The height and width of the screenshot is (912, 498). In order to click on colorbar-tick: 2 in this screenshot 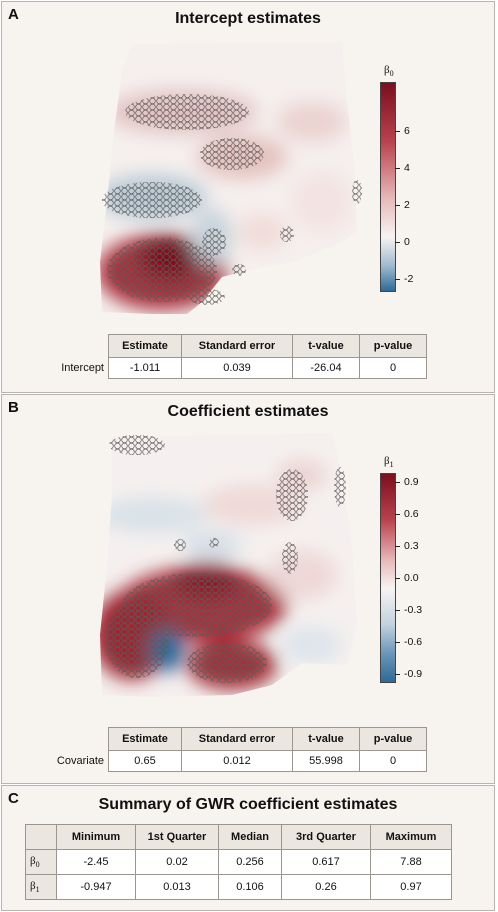, I will do `click(407, 205)`.